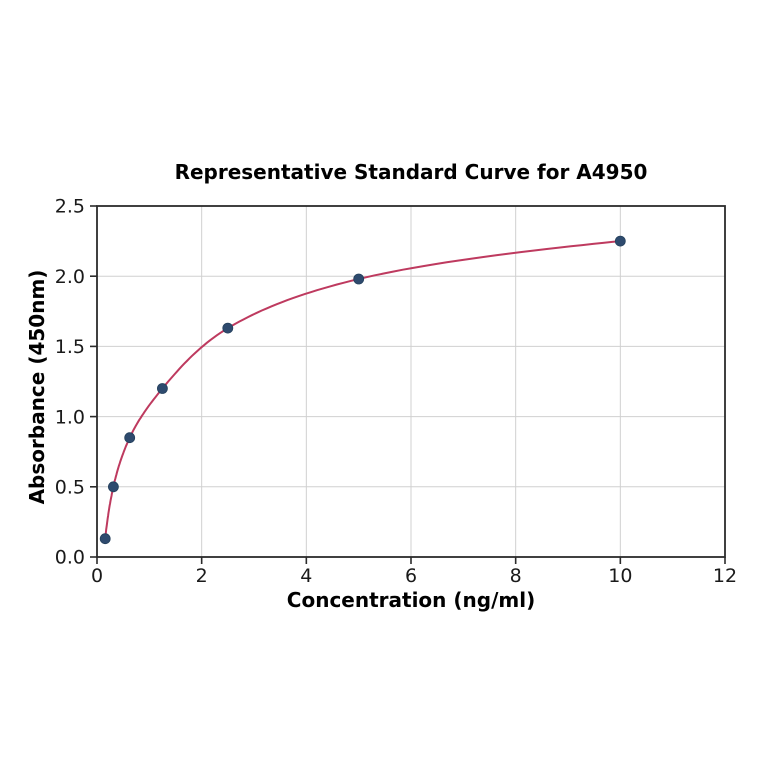 This screenshot has height=764, width=764. What do you see at coordinates (70, 487) in the screenshot?
I see `y-tick-label: 0.5` at bounding box center [70, 487].